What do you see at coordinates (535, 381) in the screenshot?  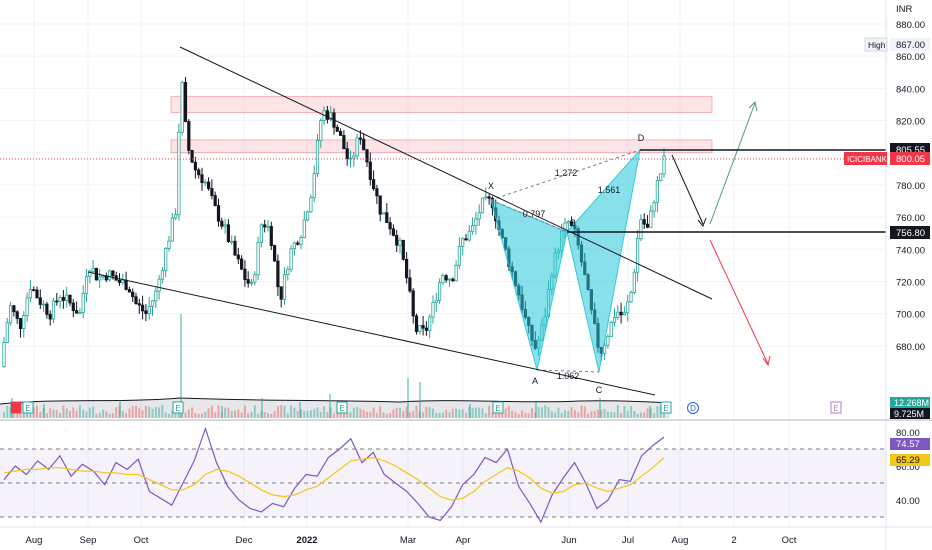 I see `pattern-point-label: A` at bounding box center [535, 381].